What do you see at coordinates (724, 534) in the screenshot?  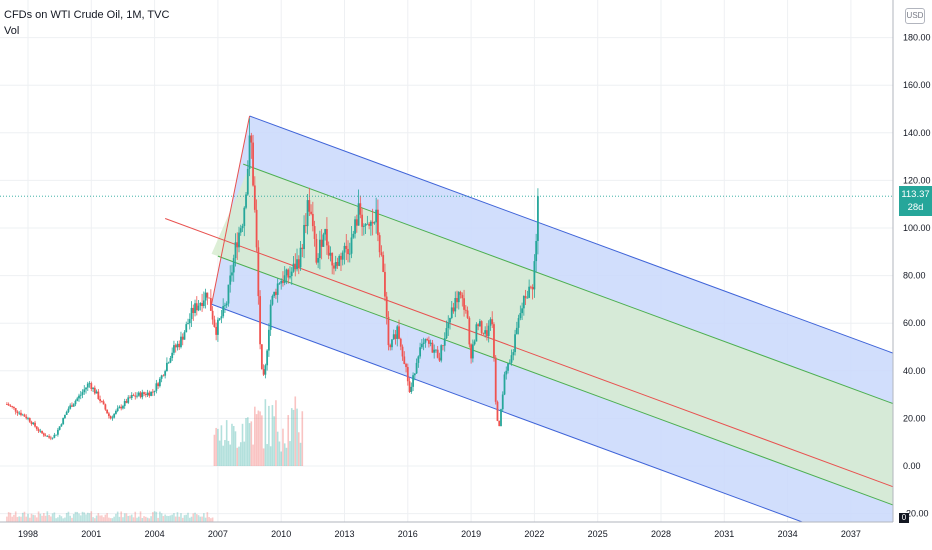 I see `time-tick-label: 2031` at bounding box center [724, 534].